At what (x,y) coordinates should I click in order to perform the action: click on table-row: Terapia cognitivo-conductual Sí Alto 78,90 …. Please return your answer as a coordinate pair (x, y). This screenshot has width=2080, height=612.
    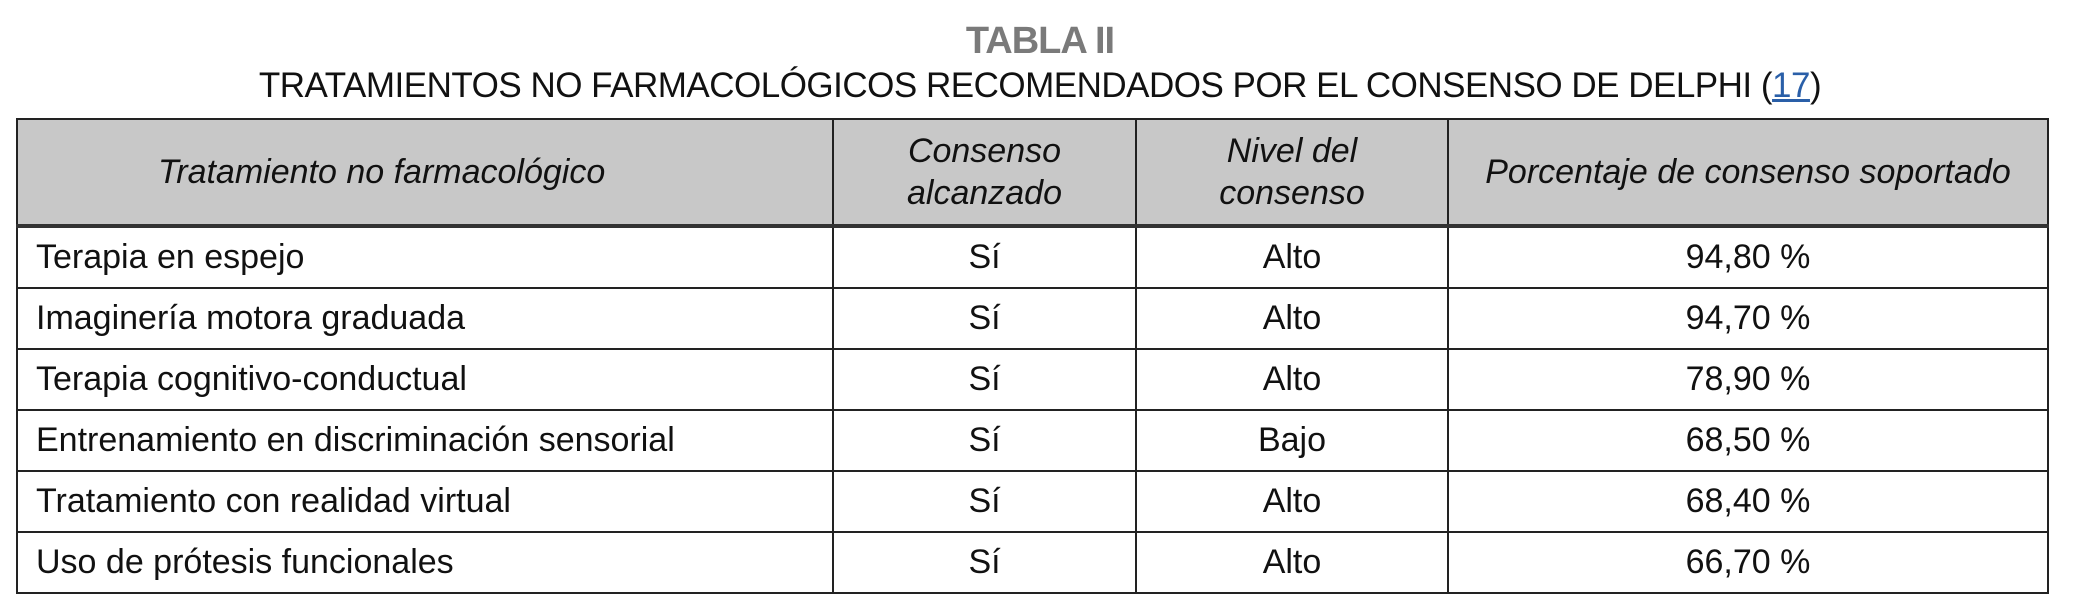
    Looking at the image, I should click on (1032, 379).